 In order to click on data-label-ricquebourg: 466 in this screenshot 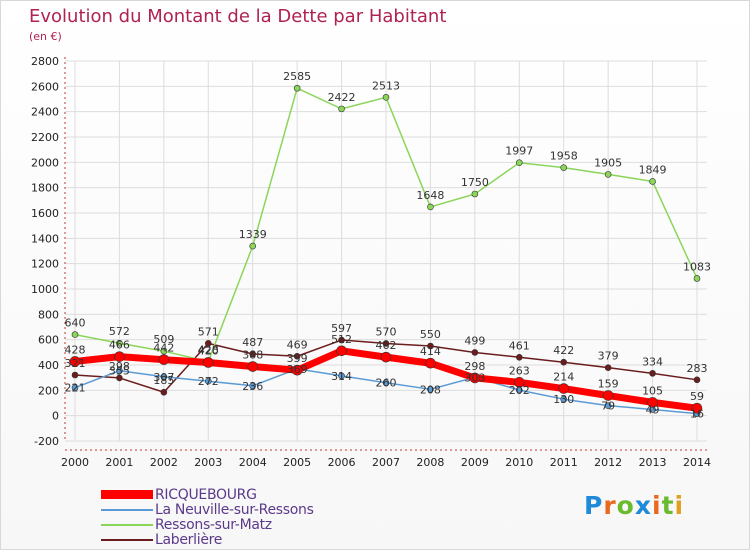, I will do `click(119, 345)`.